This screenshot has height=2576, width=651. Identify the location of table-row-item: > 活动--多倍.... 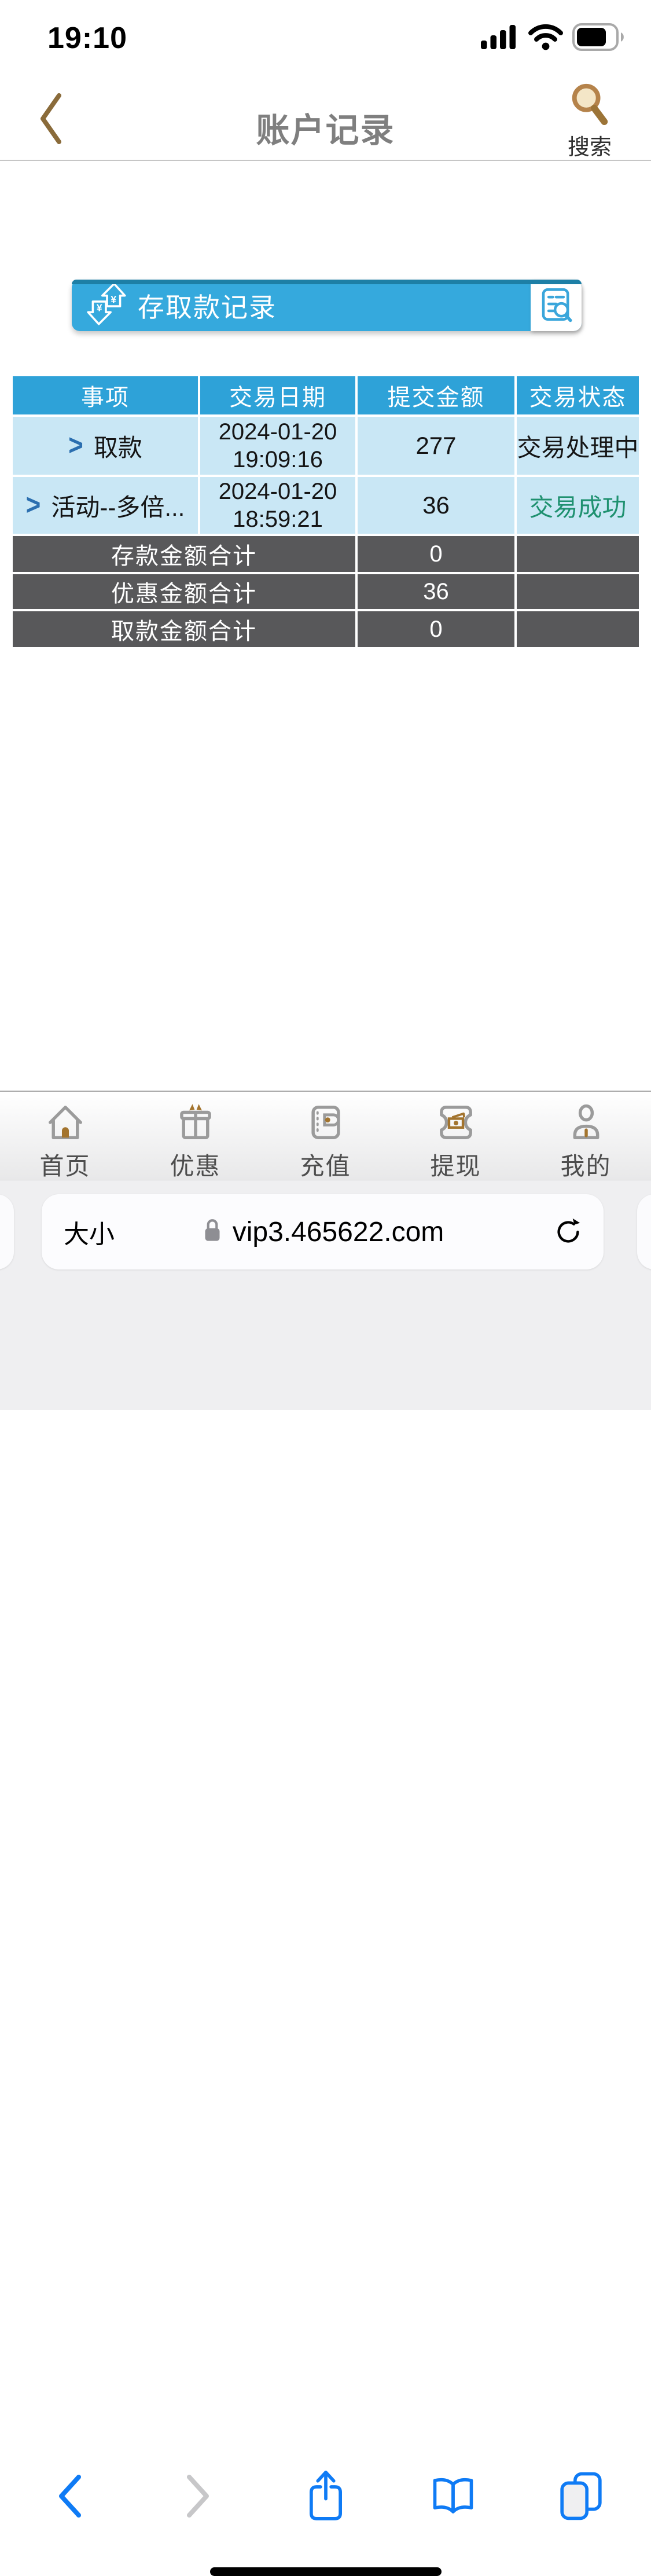
(105, 505).